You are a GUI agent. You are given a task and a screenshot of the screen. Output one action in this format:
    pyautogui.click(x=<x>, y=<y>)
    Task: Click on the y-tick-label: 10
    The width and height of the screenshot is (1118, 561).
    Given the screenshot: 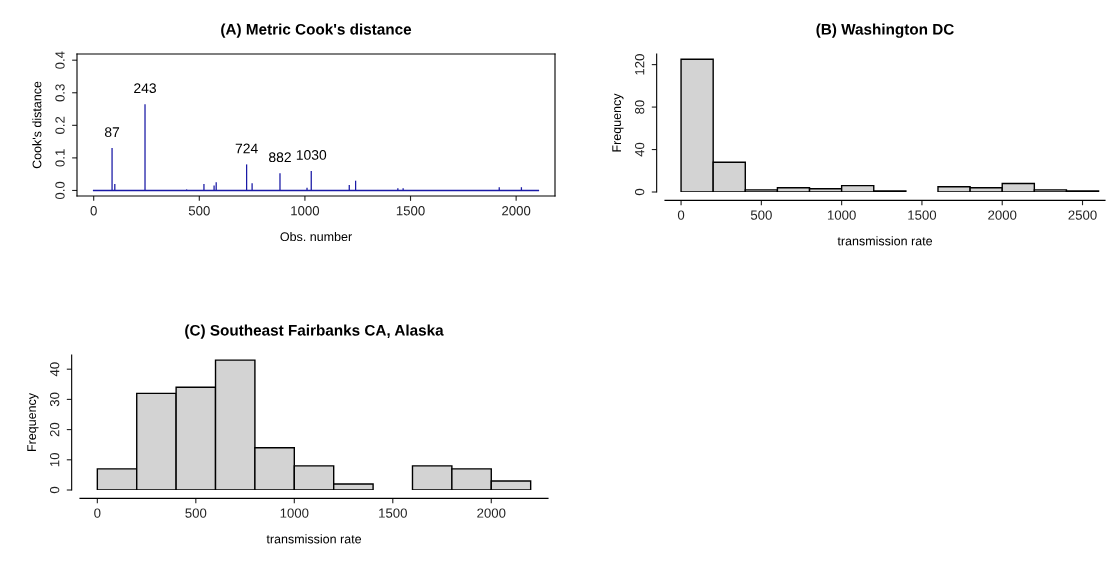 What is the action you would take?
    pyautogui.click(x=54, y=459)
    